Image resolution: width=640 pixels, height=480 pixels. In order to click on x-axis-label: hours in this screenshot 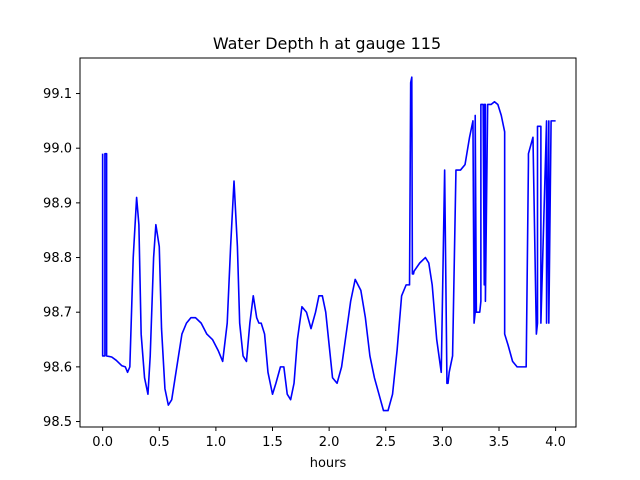, I will do `click(328, 463)`.